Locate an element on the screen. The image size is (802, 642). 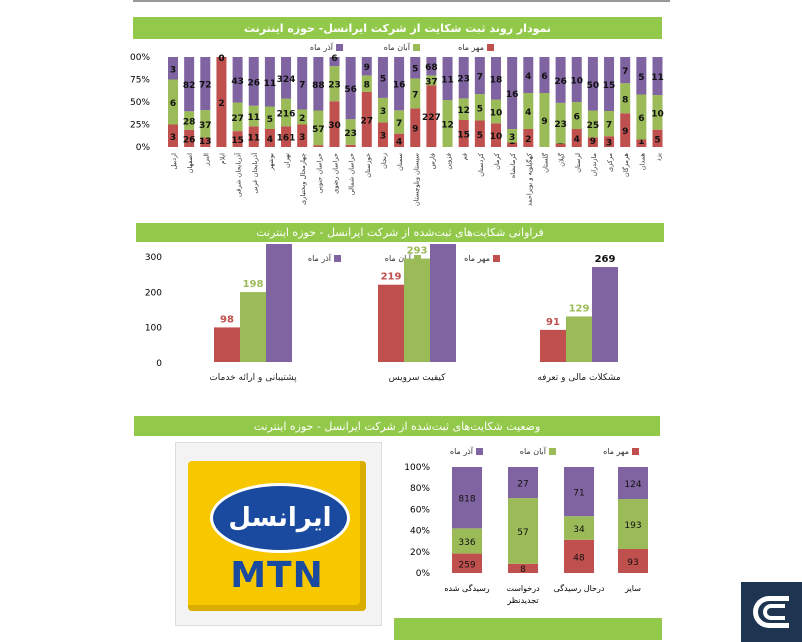
c1-label-3-1: 0 is located at coordinates (221, 59).